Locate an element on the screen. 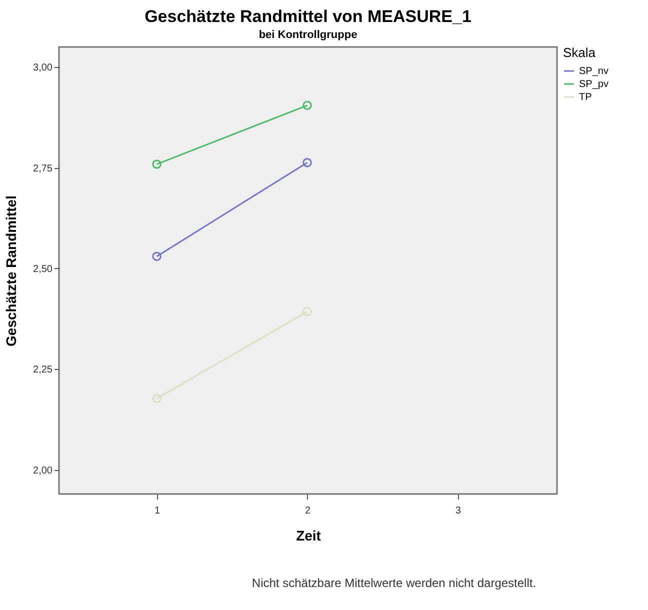  chart-subtitle: bei Kontrollgruppe is located at coordinates (308, 35).